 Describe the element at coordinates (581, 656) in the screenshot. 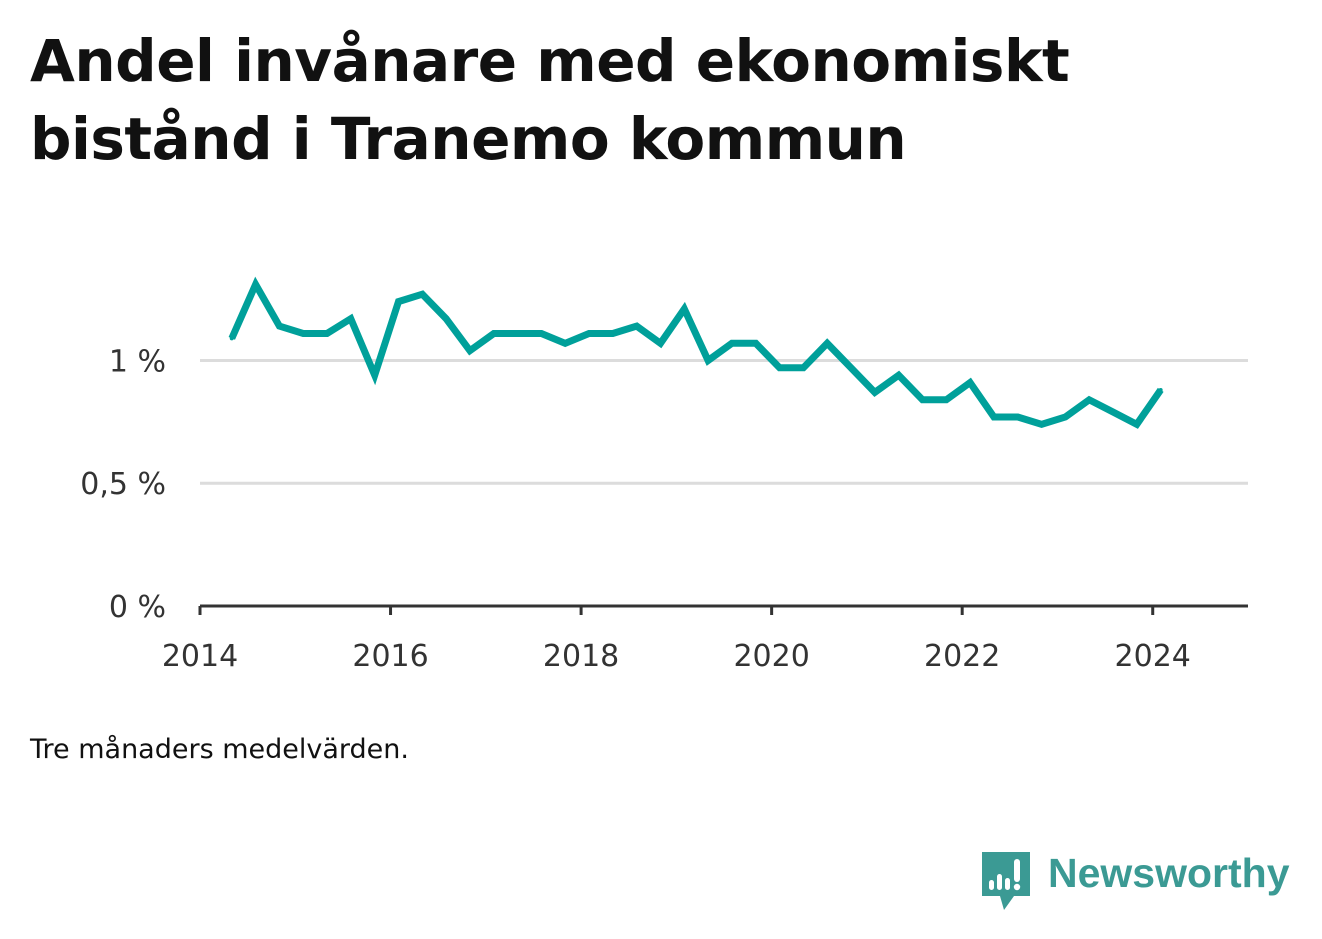

I see `x-tick-label: 2018` at that location.